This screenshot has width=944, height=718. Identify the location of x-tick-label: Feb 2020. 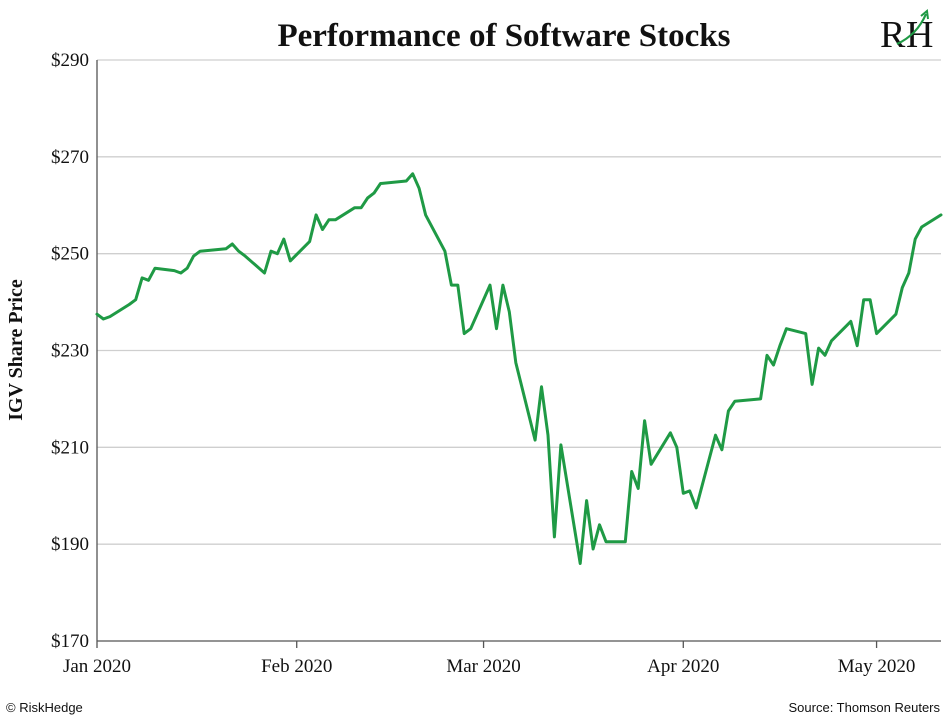
(296, 666).